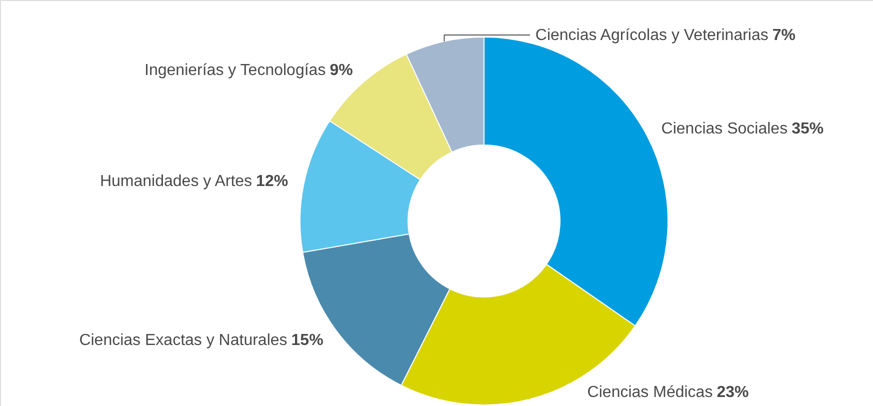  Describe the element at coordinates (235, 71) in the screenshot. I see `slice-label: Ingenierías y Tecnologías` at that location.